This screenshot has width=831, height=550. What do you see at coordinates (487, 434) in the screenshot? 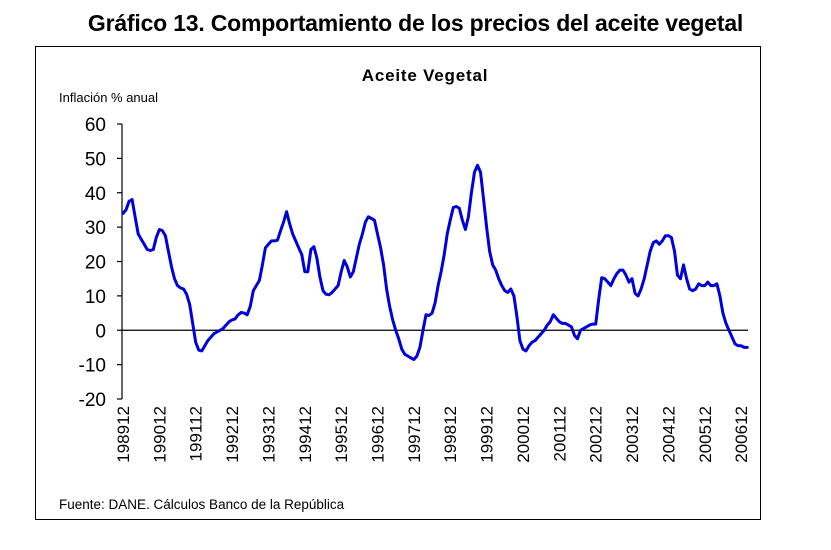
I see `x-tick-label: 199912` at bounding box center [487, 434].